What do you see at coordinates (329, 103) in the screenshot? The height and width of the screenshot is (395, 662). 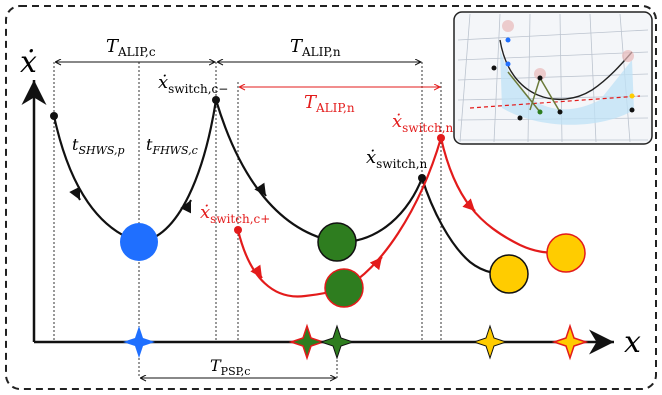 I see `label-t-alip-n-red: TALIP,n` at bounding box center [329, 103].